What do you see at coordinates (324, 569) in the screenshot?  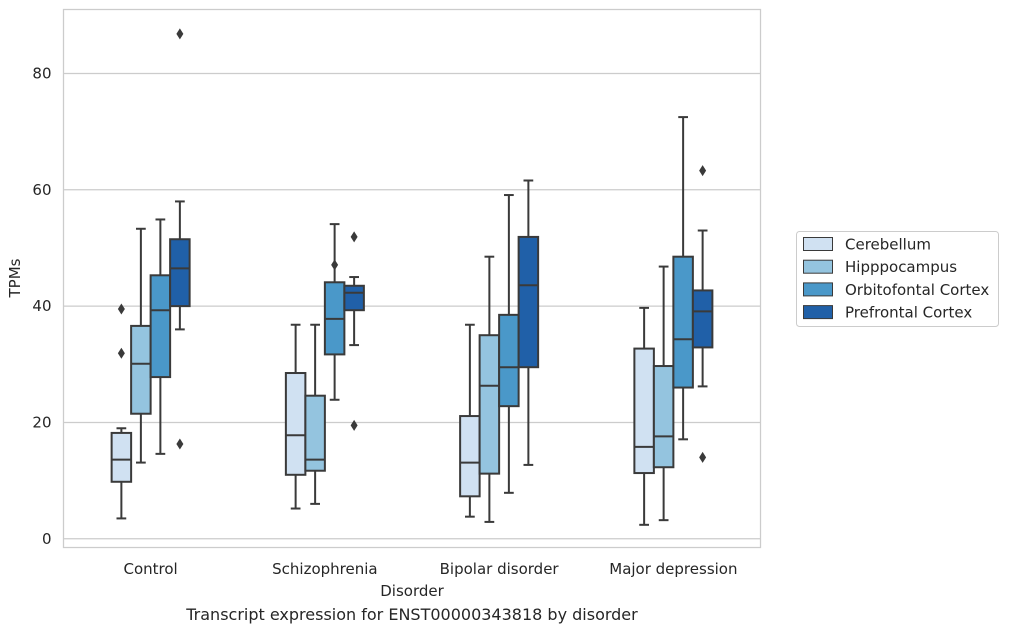 I see `x-tick-label: Schizophrenia` at bounding box center [324, 569].